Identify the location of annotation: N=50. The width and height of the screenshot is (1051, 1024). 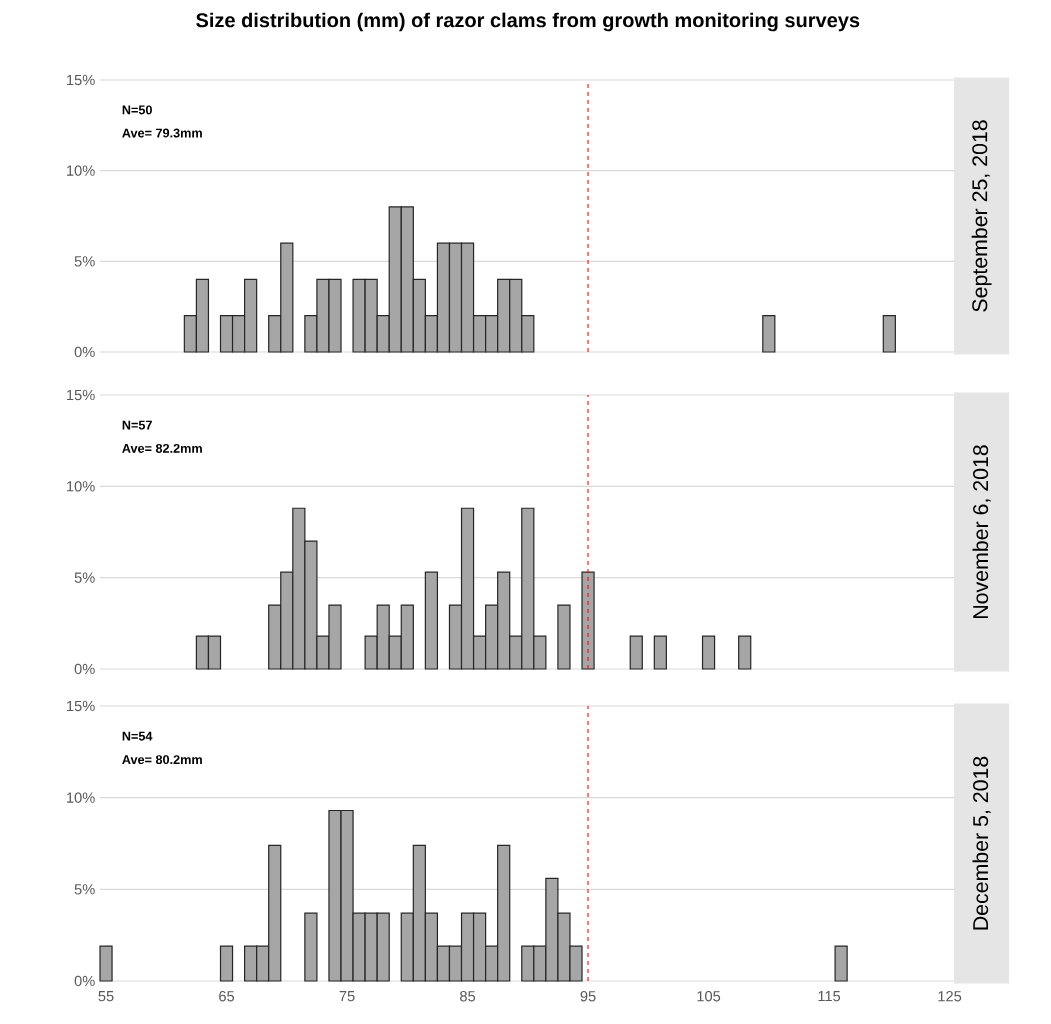
(137, 110).